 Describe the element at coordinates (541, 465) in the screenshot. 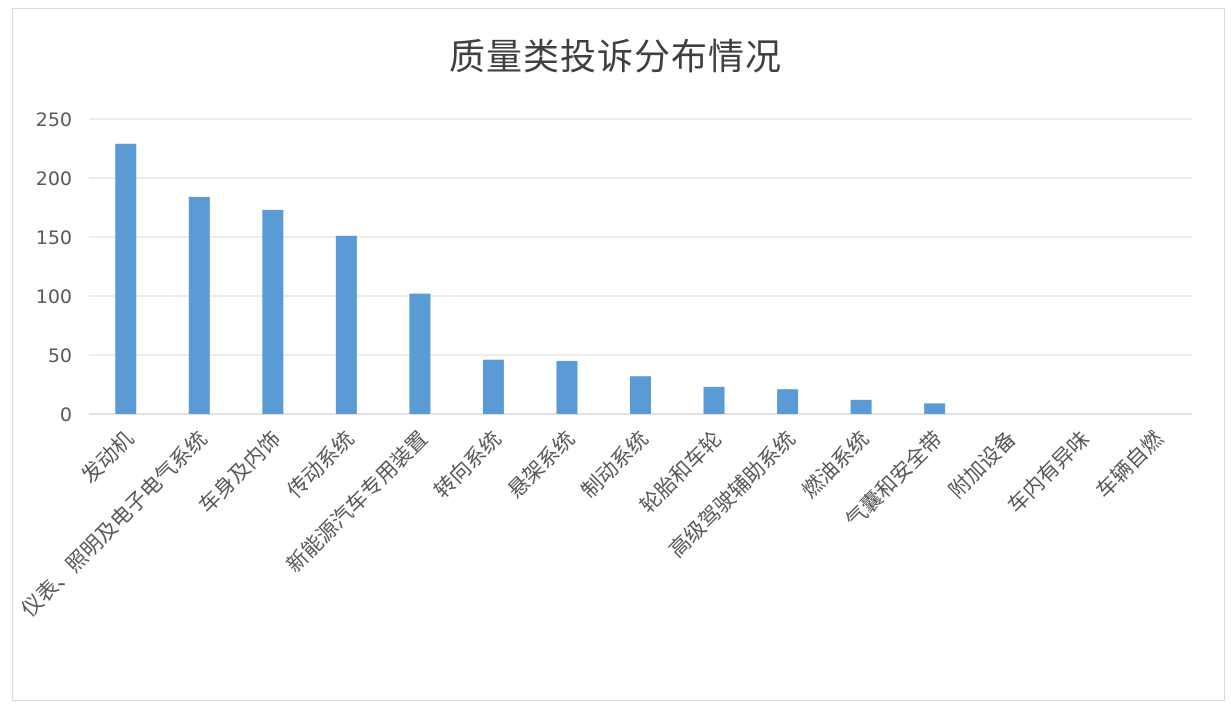

I see `x-category-label: 悬架系统` at that location.